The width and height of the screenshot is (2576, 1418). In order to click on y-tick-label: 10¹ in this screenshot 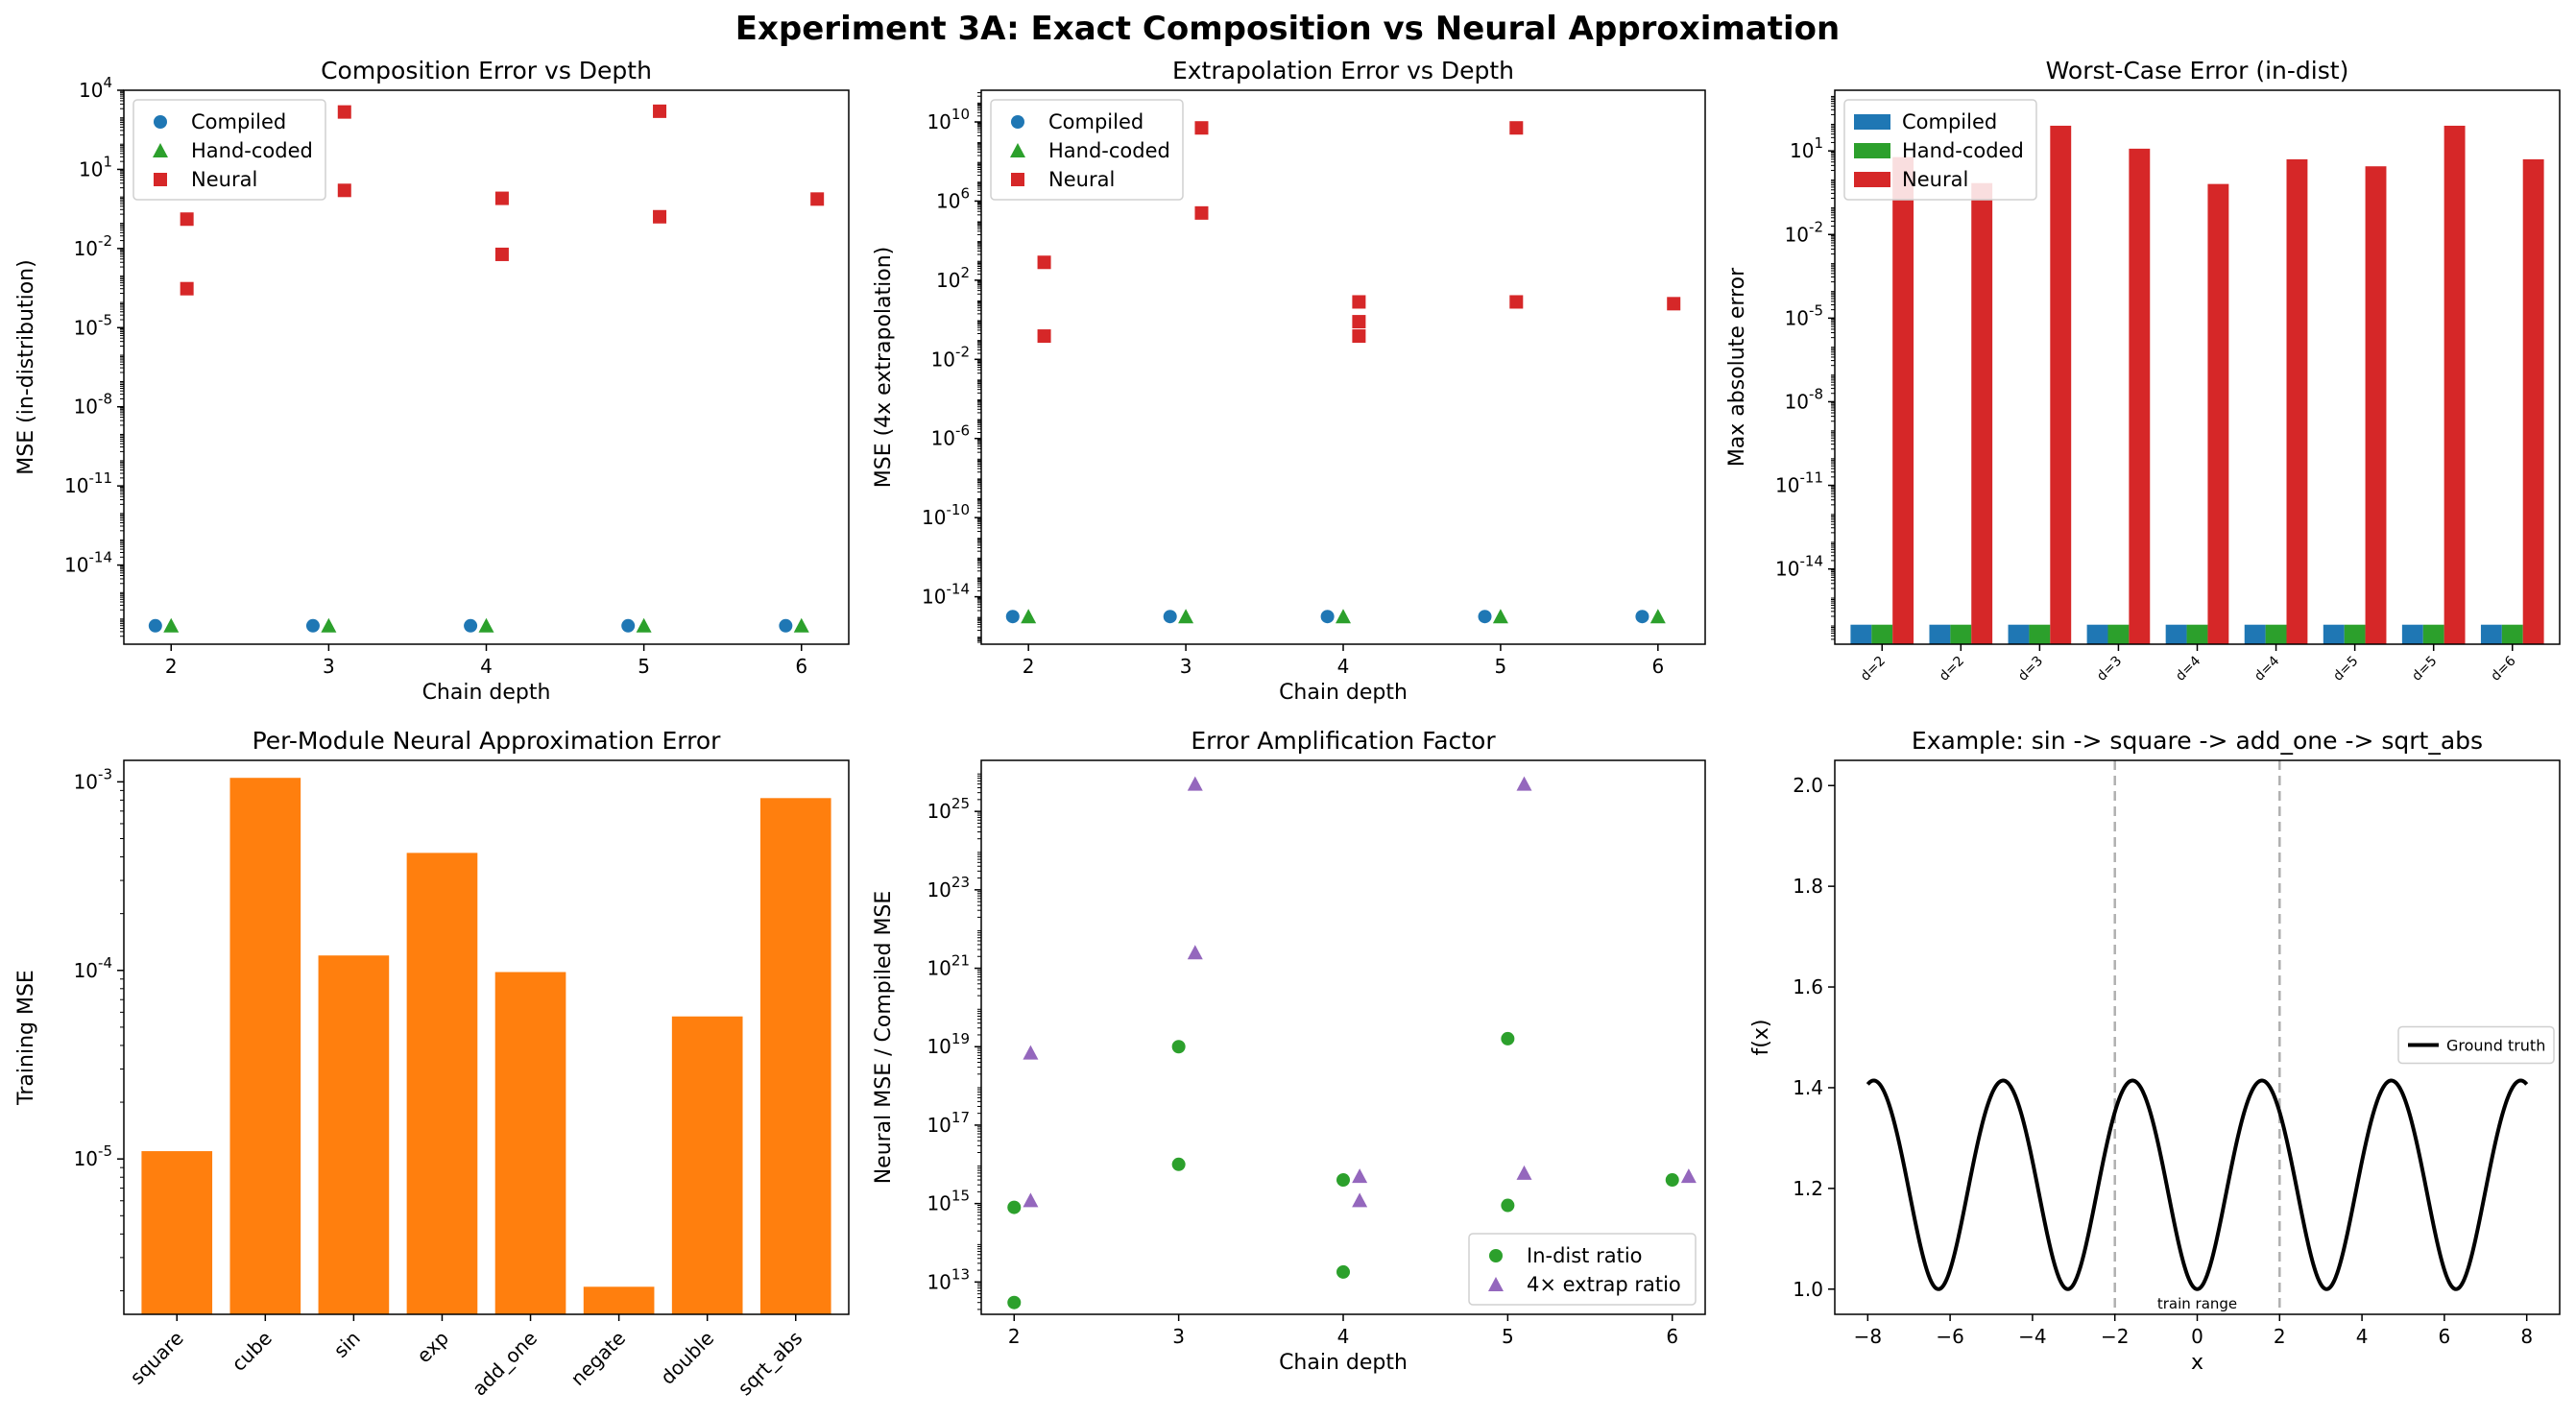, I will do `click(95, 166)`.